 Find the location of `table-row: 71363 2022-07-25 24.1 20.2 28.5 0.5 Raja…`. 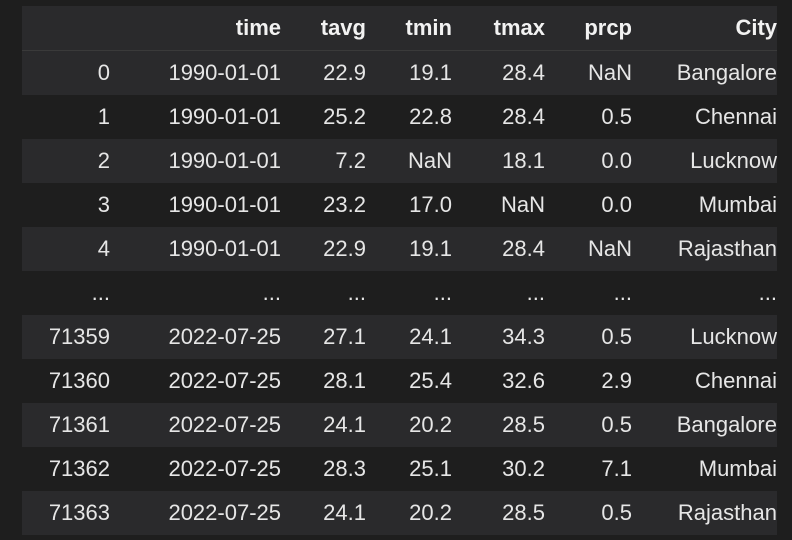

table-row: 71363 2022-07-25 24.1 20.2 28.5 0.5 Raja… is located at coordinates (399, 513).